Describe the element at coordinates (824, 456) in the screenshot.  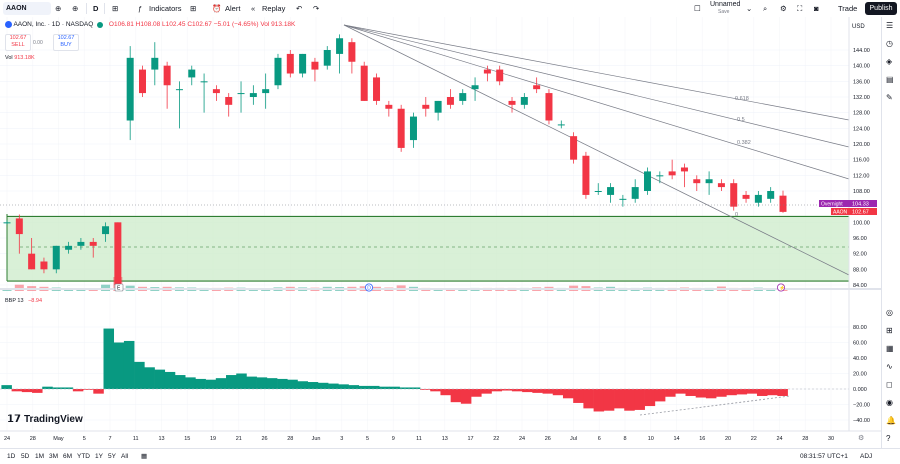
I see `clock-timezone: 08:31:57 UTC+1` at that location.